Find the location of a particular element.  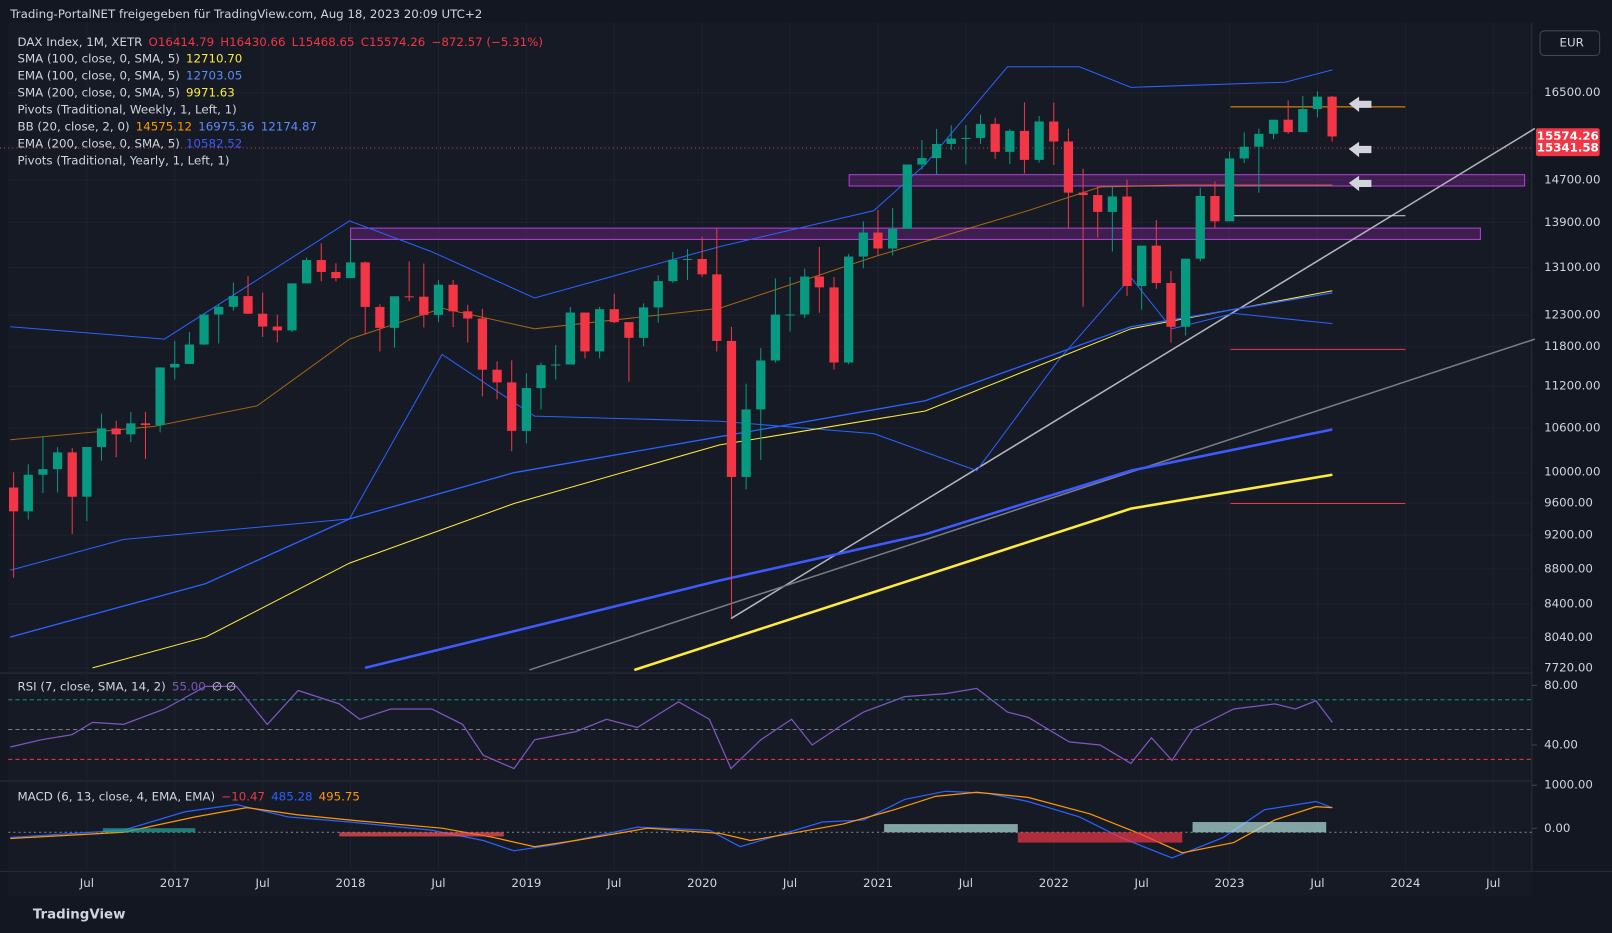

macd-value: 485.28 is located at coordinates (291, 796).